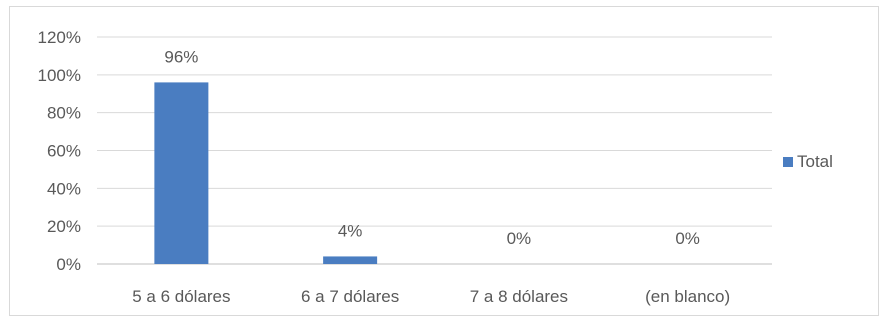  I want to click on legend-swatch, so click(788, 162).